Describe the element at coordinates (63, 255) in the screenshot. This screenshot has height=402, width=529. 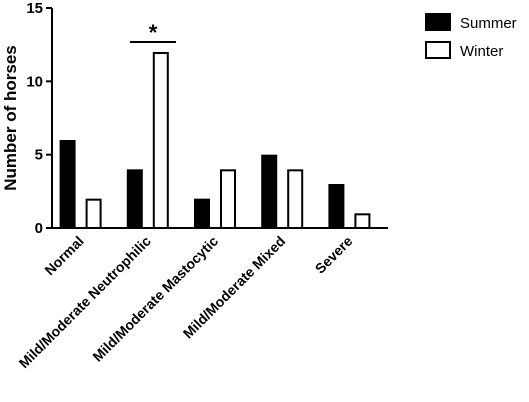
I see `x-category-label: Normal` at that location.